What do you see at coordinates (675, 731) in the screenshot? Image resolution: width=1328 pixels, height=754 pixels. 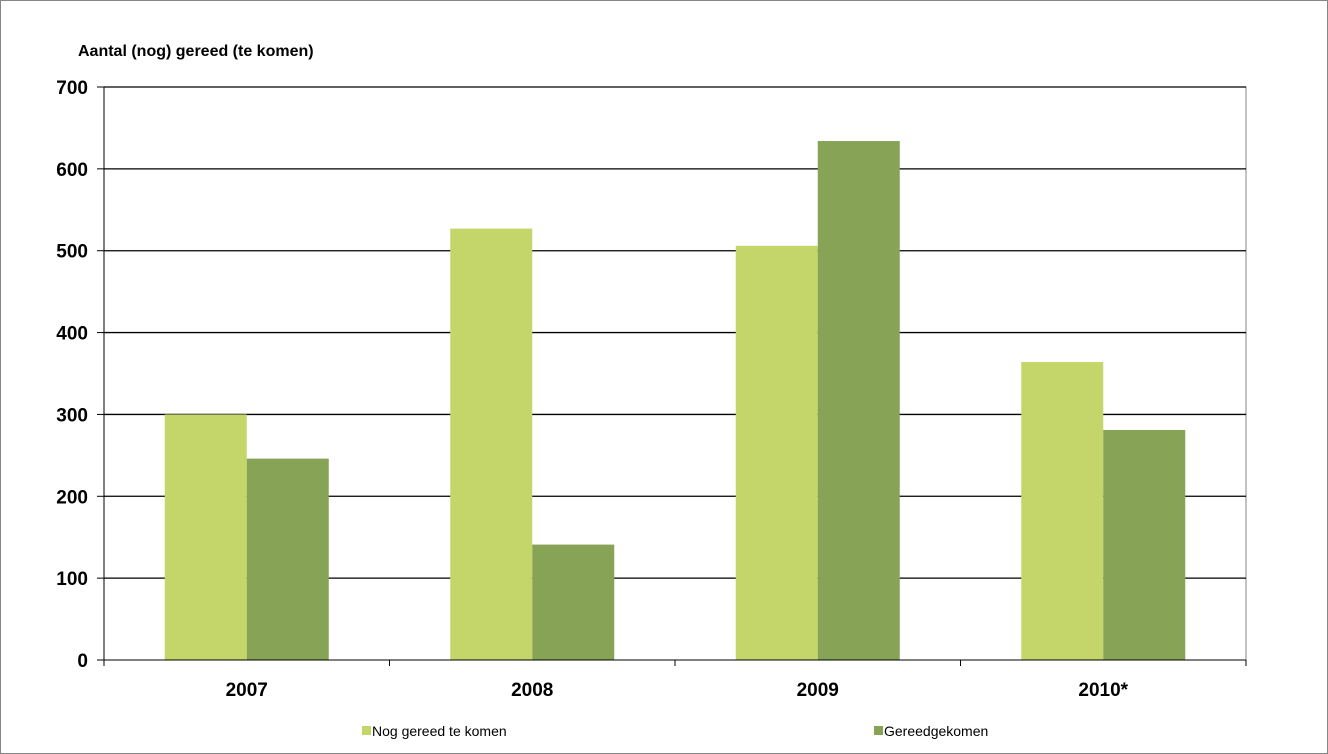 I see `legend: Nog gereed te komen Gereedgekomen` at bounding box center [675, 731].